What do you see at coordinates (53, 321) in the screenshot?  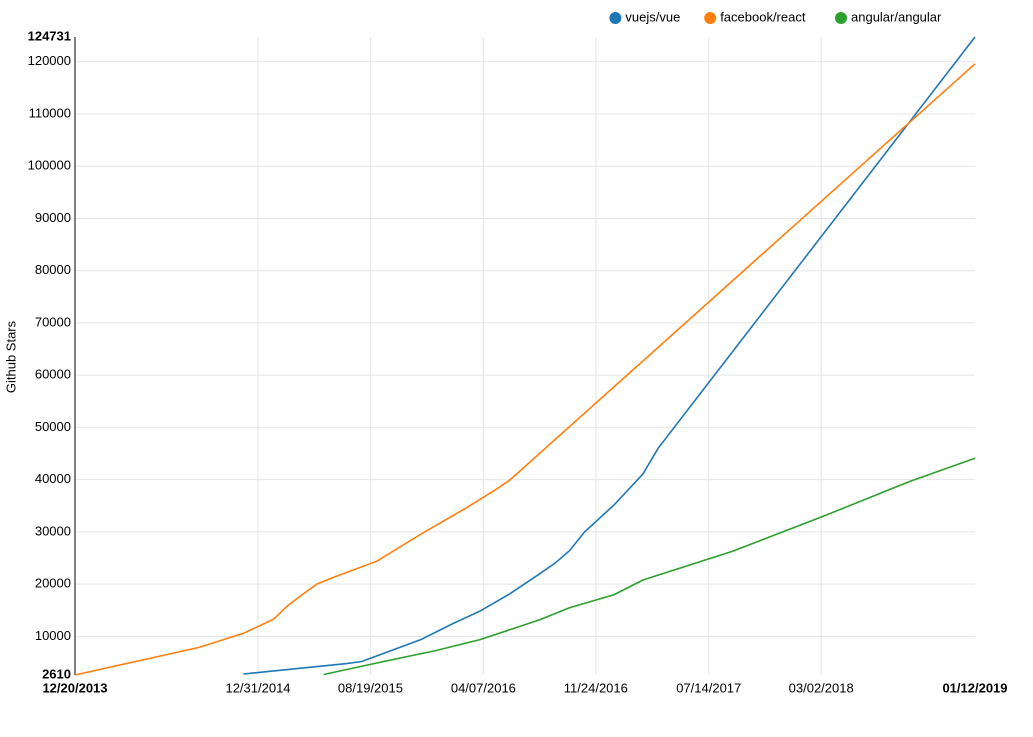 I see `y-tick-label: 70000` at bounding box center [53, 321].